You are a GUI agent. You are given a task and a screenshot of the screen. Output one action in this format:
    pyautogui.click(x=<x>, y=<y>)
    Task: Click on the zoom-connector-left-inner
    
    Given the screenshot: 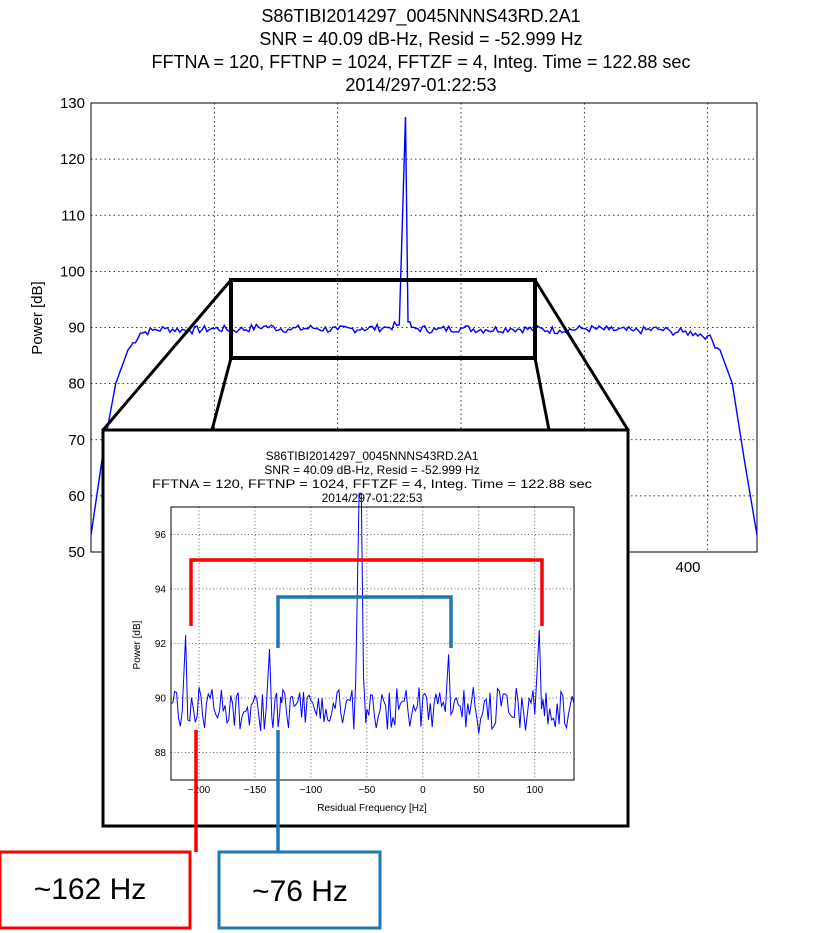 What is the action you would take?
    pyautogui.click(x=221, y=394)
    